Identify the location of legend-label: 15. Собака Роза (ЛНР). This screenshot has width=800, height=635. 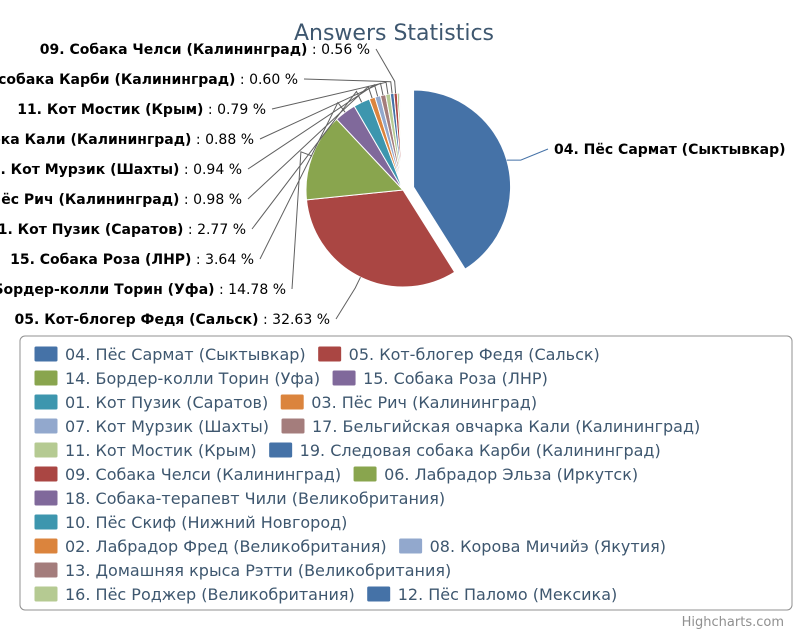
(455, 378).